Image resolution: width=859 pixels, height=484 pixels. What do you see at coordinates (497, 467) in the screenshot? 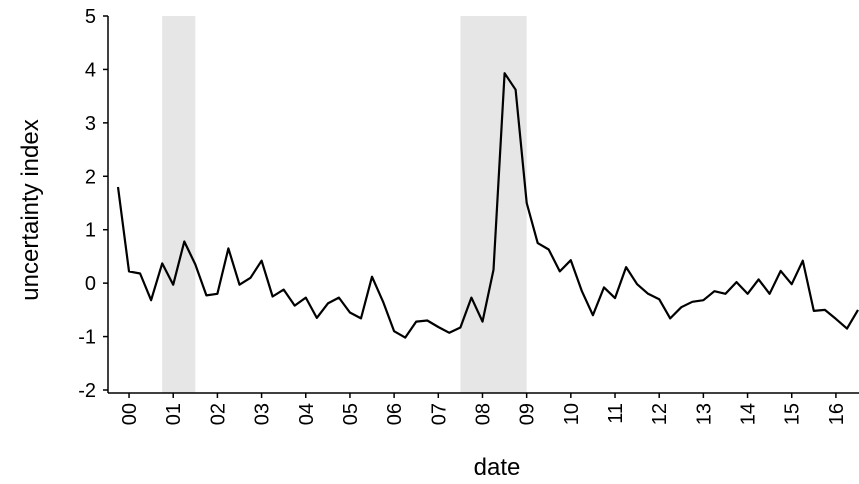
I see `x-axis-label: date` at bounding box center [497, 467].